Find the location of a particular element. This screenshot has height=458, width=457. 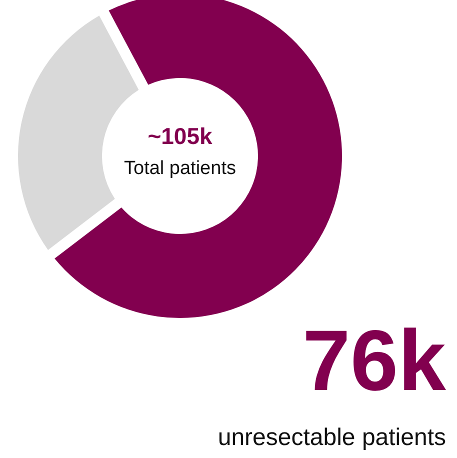

text: 76k is located at coordinates (374, 361).